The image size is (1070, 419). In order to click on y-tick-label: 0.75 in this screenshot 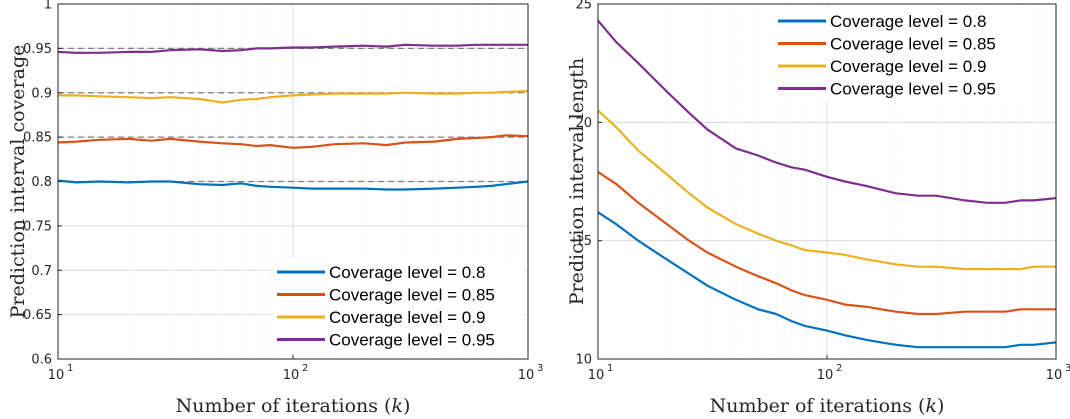, I will do `click(37, 226)`.